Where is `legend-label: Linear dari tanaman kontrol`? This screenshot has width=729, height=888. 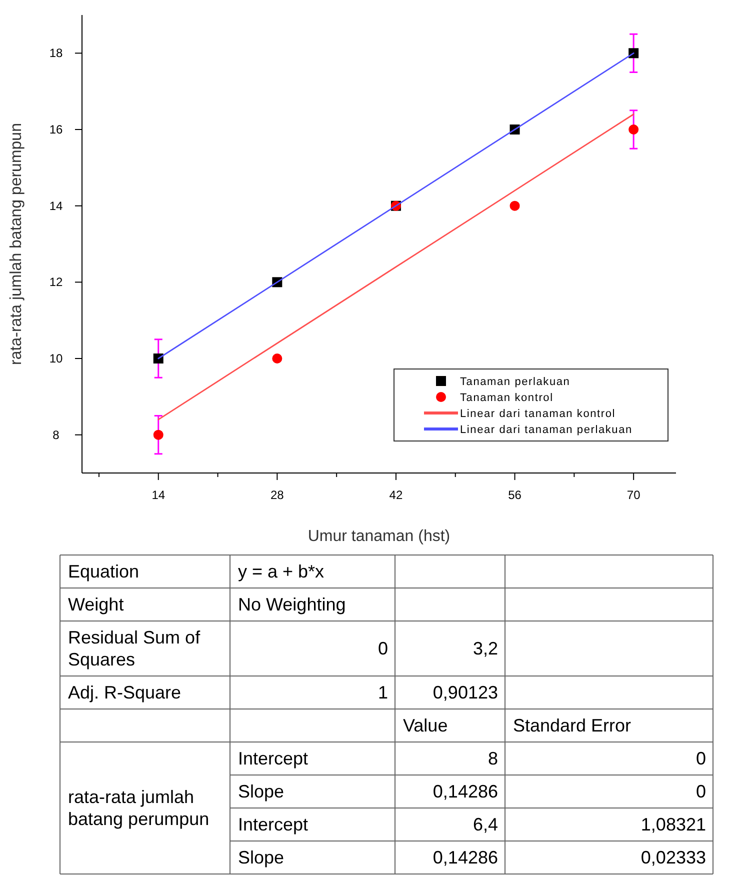
legend-label: Linear dari tanaman kontrol is located at coordinates (538, 414).